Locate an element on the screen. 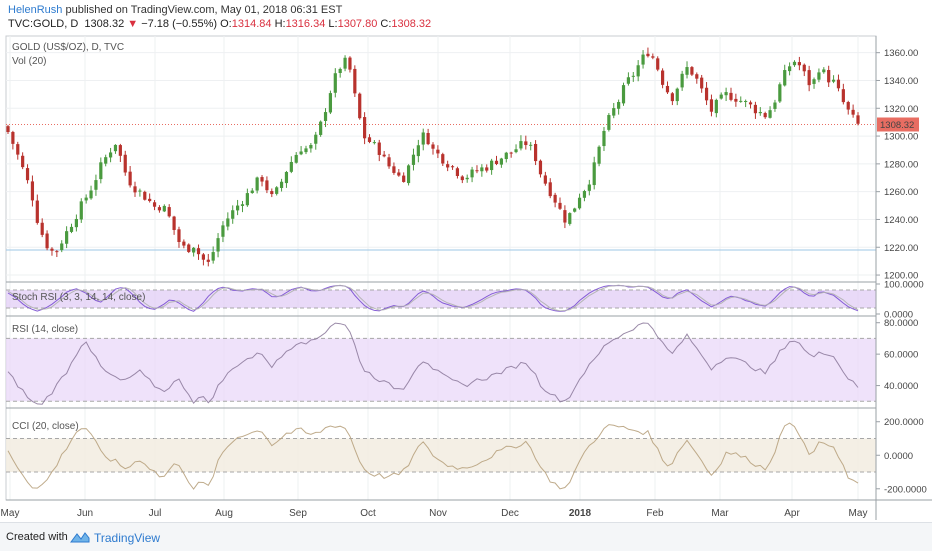 The image size is (932, 551). month-label: Jul is located at coordinates (155, 513).